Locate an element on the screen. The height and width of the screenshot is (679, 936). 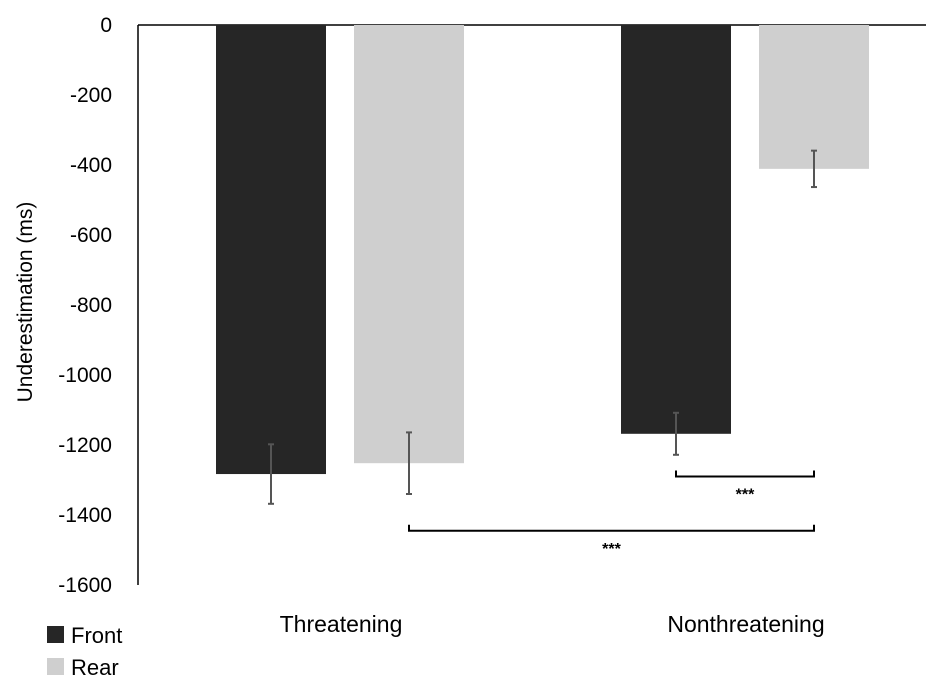
y-tick-label: -1200 is located at coordinates (85, 445).